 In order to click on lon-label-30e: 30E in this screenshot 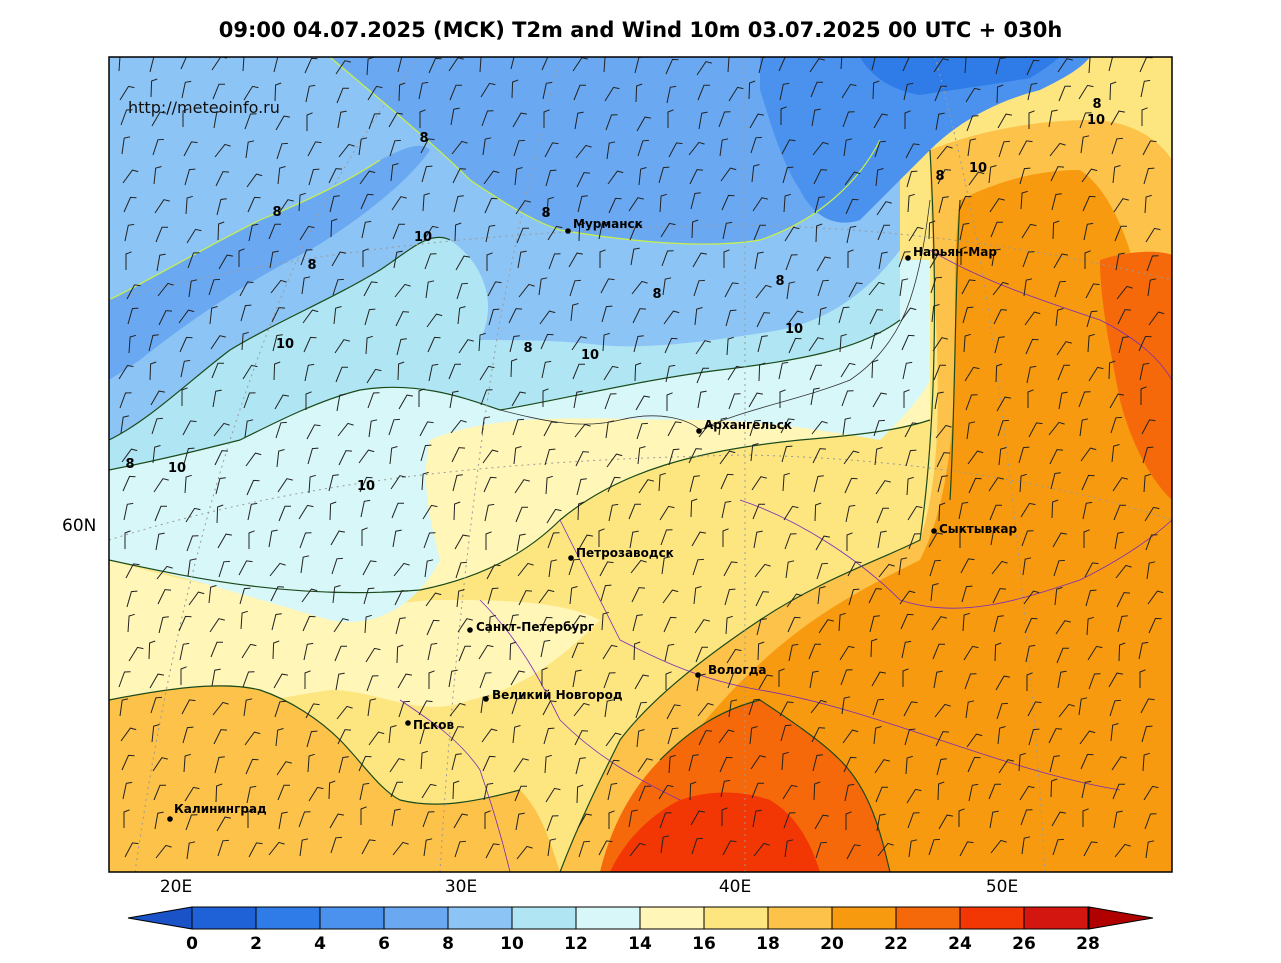, I will do `click(461, 887)`.